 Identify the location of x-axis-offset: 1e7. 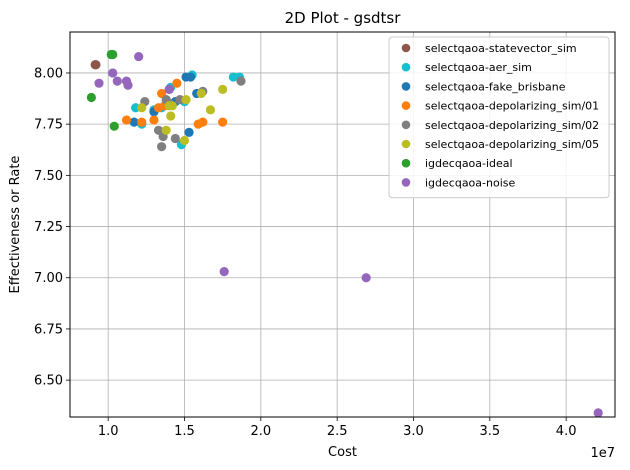
(602, 453).